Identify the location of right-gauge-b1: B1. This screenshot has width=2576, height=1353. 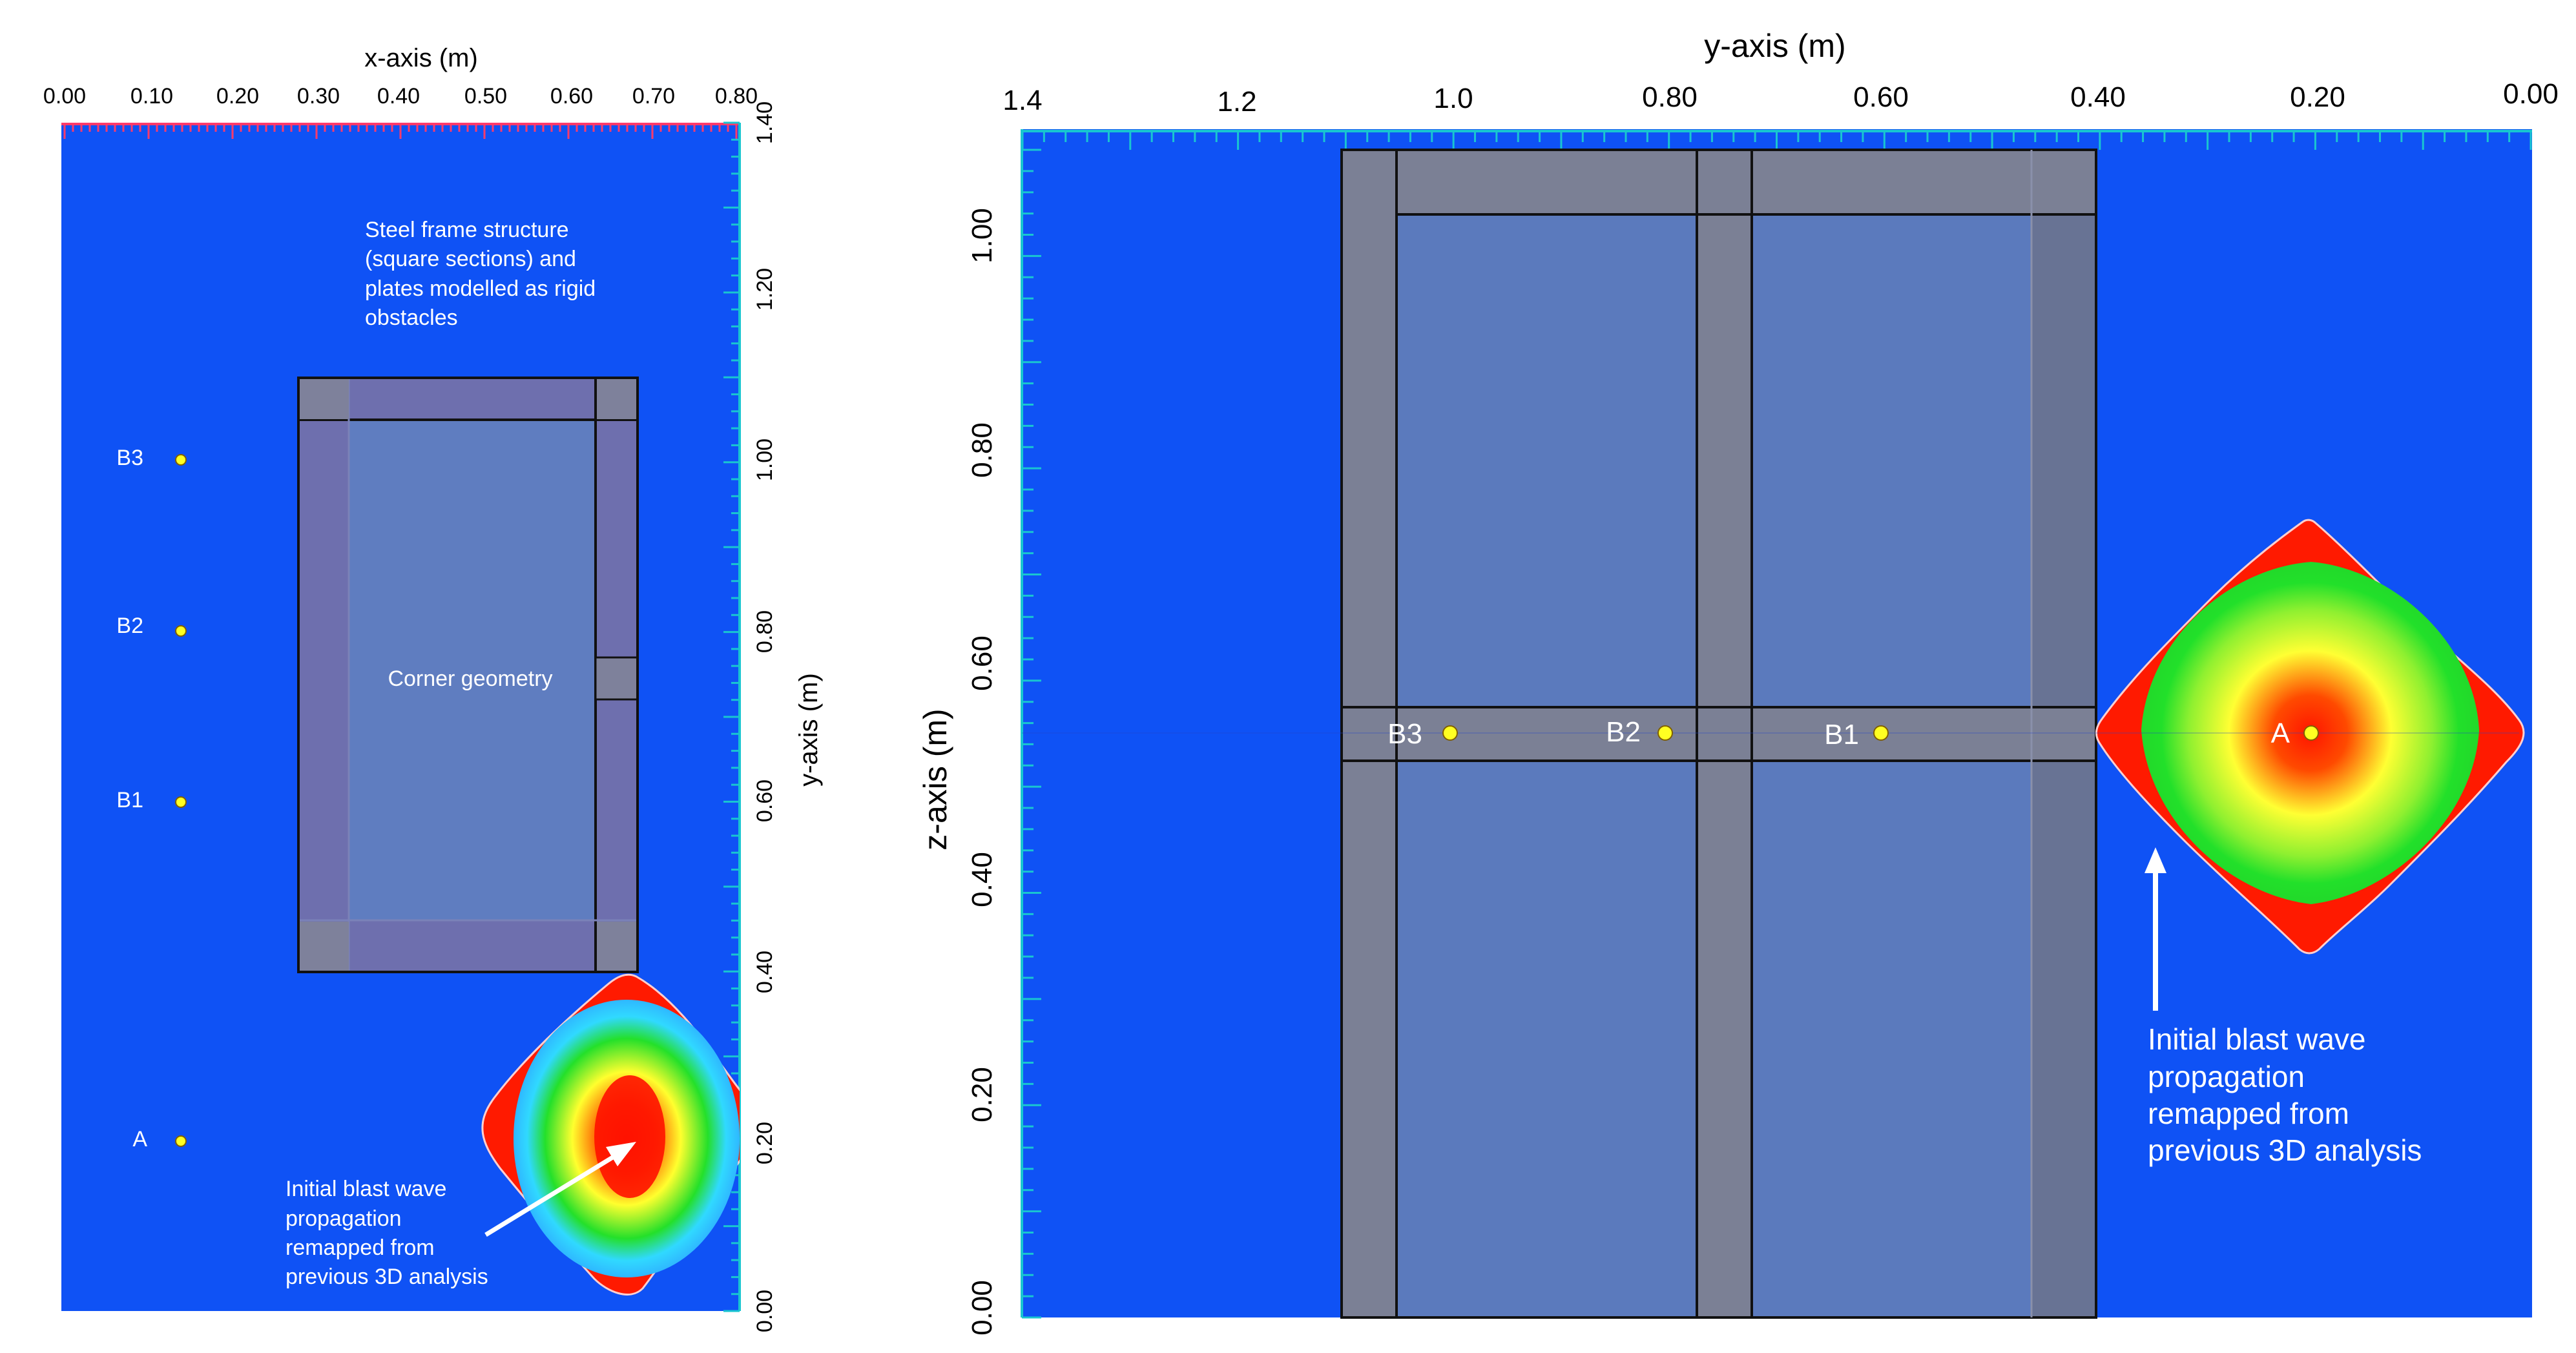
(1856, 734).